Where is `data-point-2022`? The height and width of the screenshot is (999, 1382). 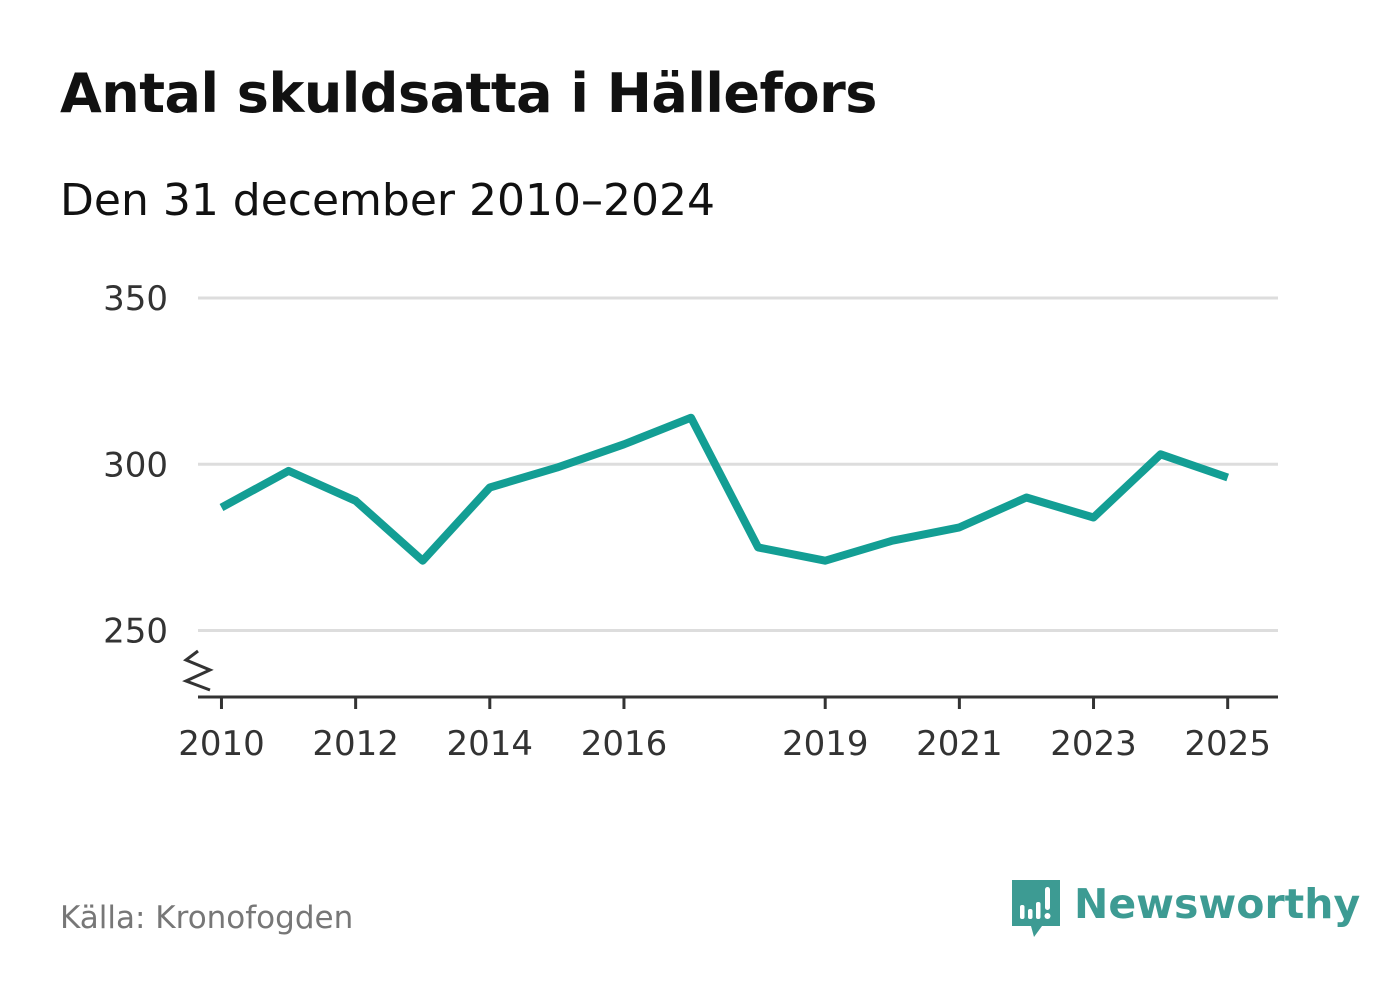
data-point-2022 is located at coordinates (1026, 498).